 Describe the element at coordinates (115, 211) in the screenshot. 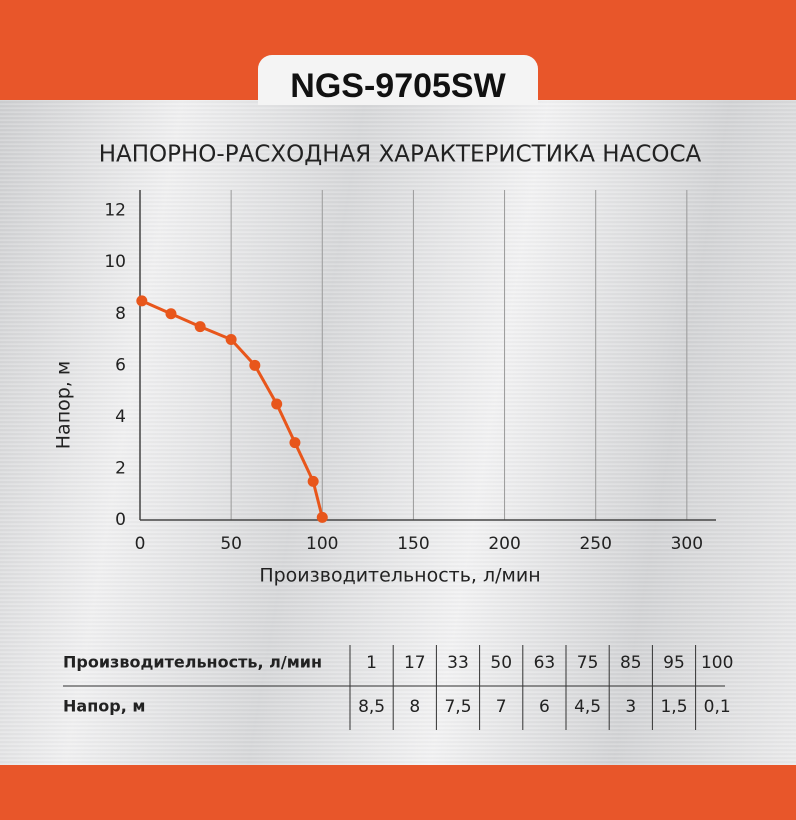

I see `y-tick-label: 12` at that location.